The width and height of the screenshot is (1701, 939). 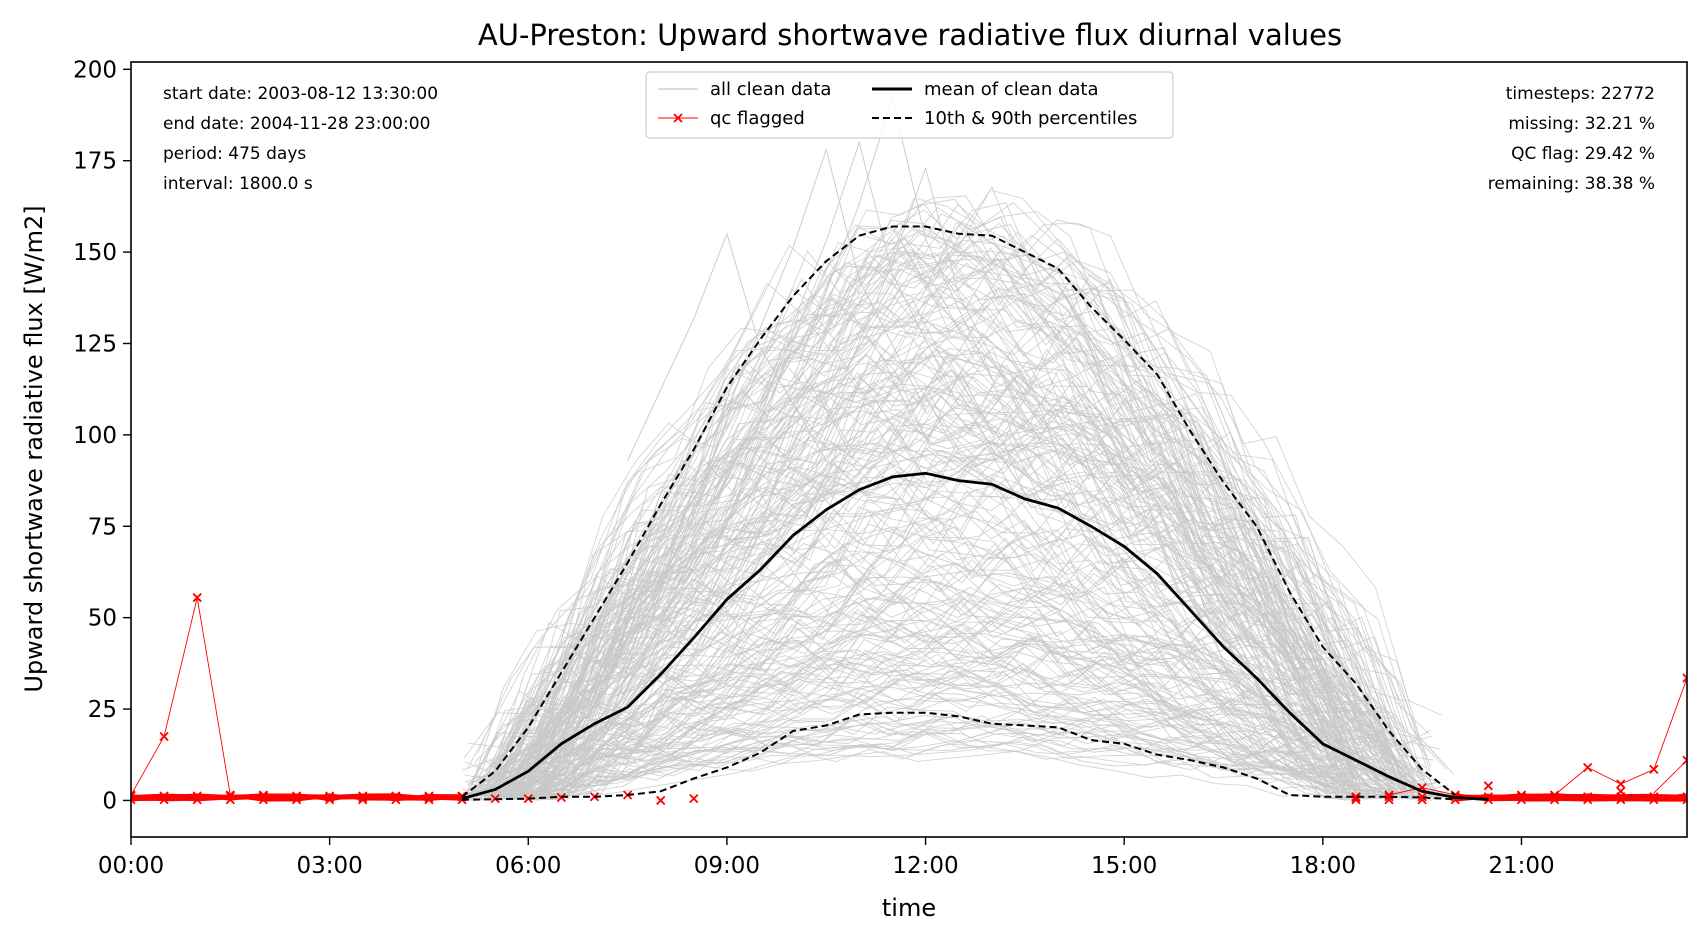 I want to click on y-tick-label: 25, so click(x=102, y=710).